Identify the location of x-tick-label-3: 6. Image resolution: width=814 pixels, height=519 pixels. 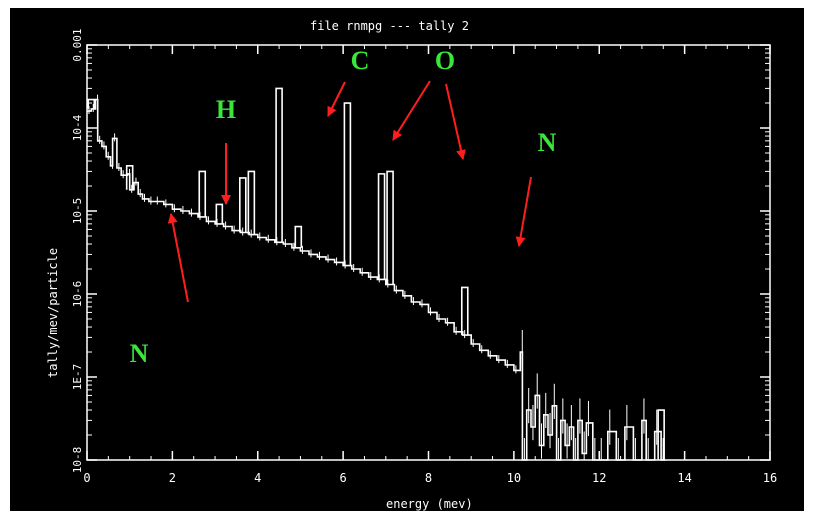
(343, 478).